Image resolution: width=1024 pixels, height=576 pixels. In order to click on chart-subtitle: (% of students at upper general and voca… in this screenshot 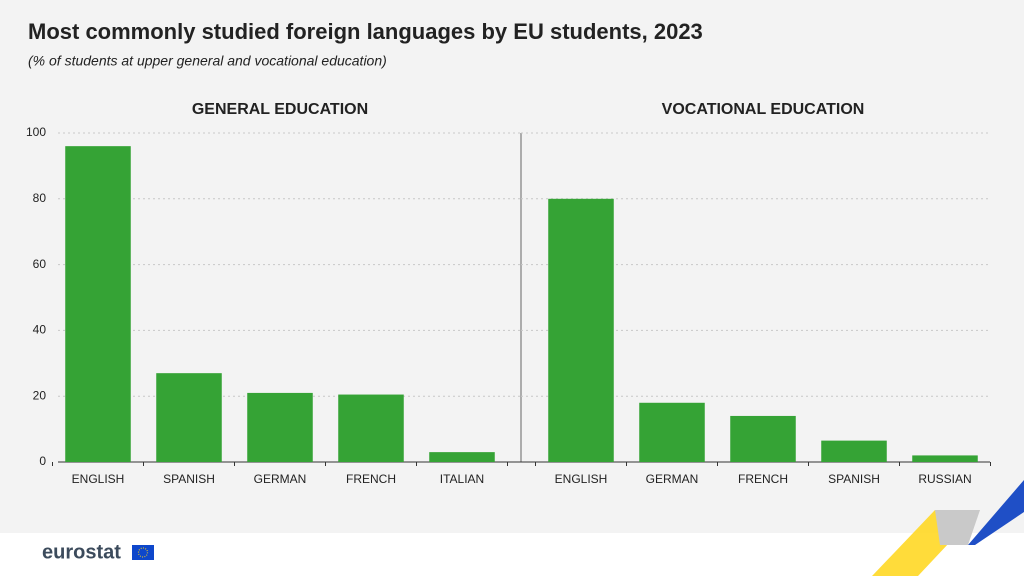, I will do `click(207, 61)`.